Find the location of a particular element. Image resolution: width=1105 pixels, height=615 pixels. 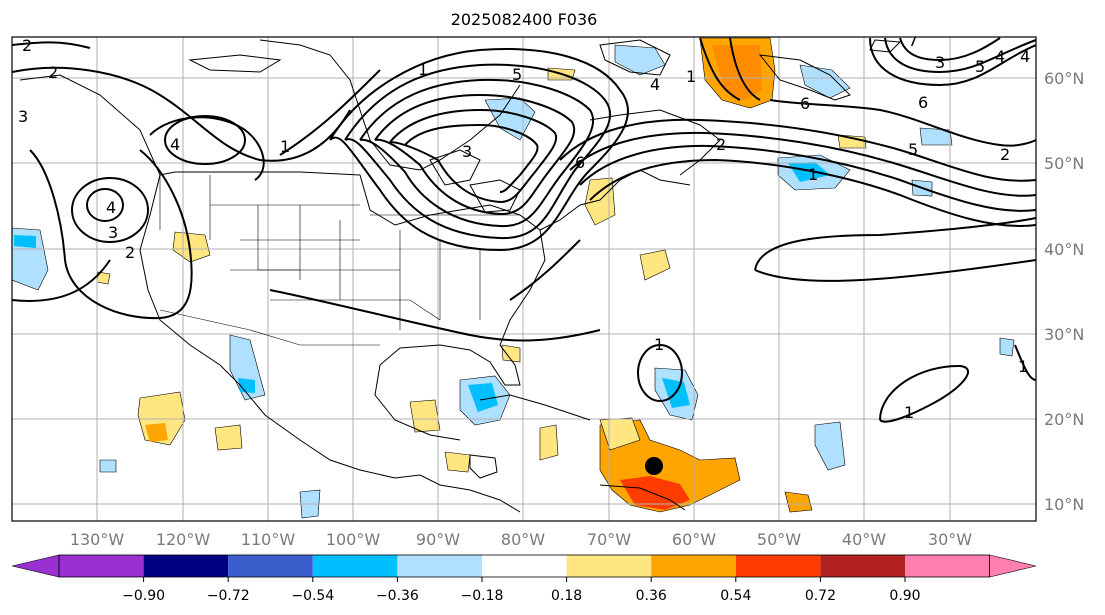

latitude-labels: 60°N 50°N 40°N 30°N 20°N 10°N is located at coordinates (1064, 291).